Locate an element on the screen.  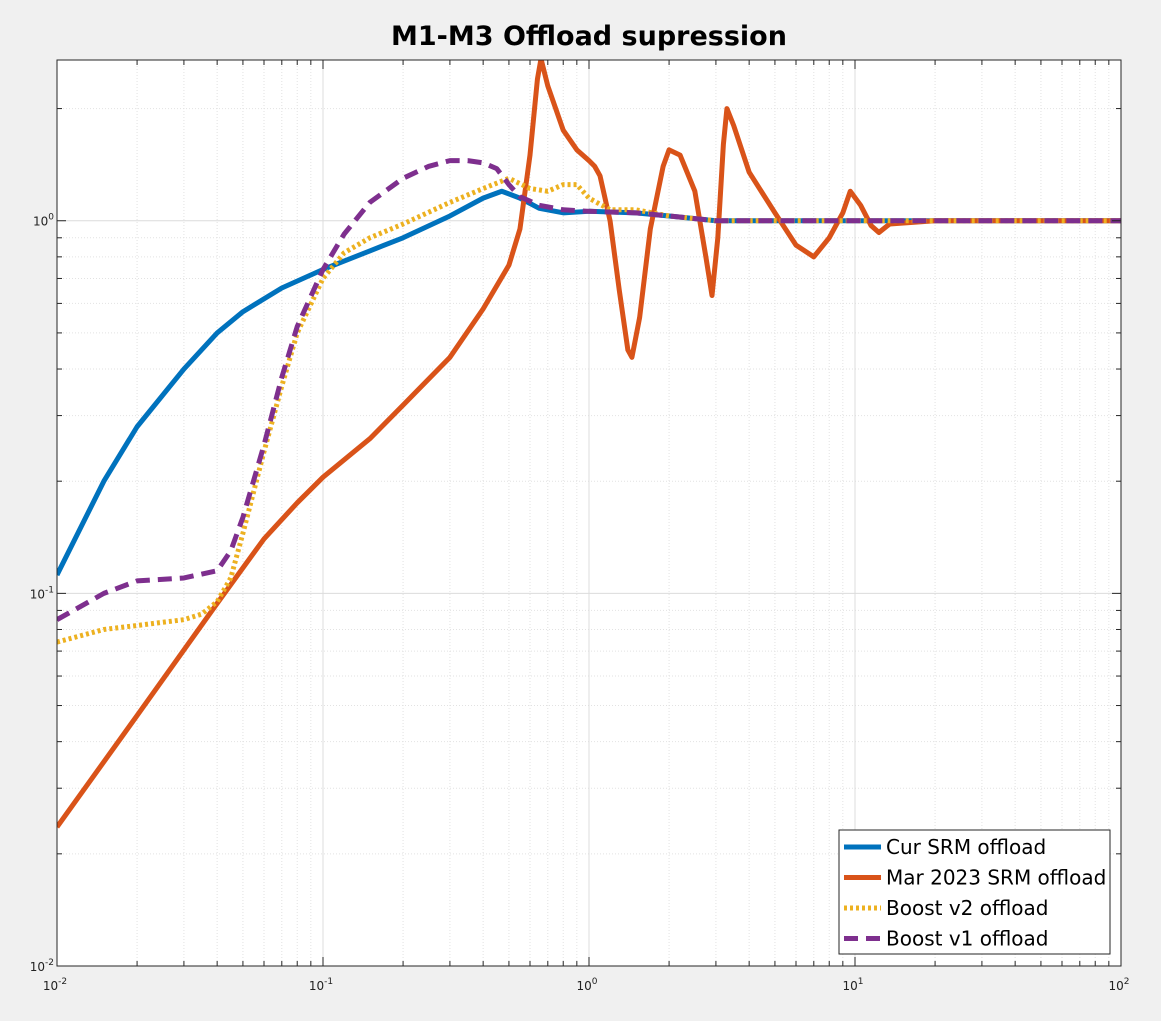
legend-box is located at coordinates (974, 892).